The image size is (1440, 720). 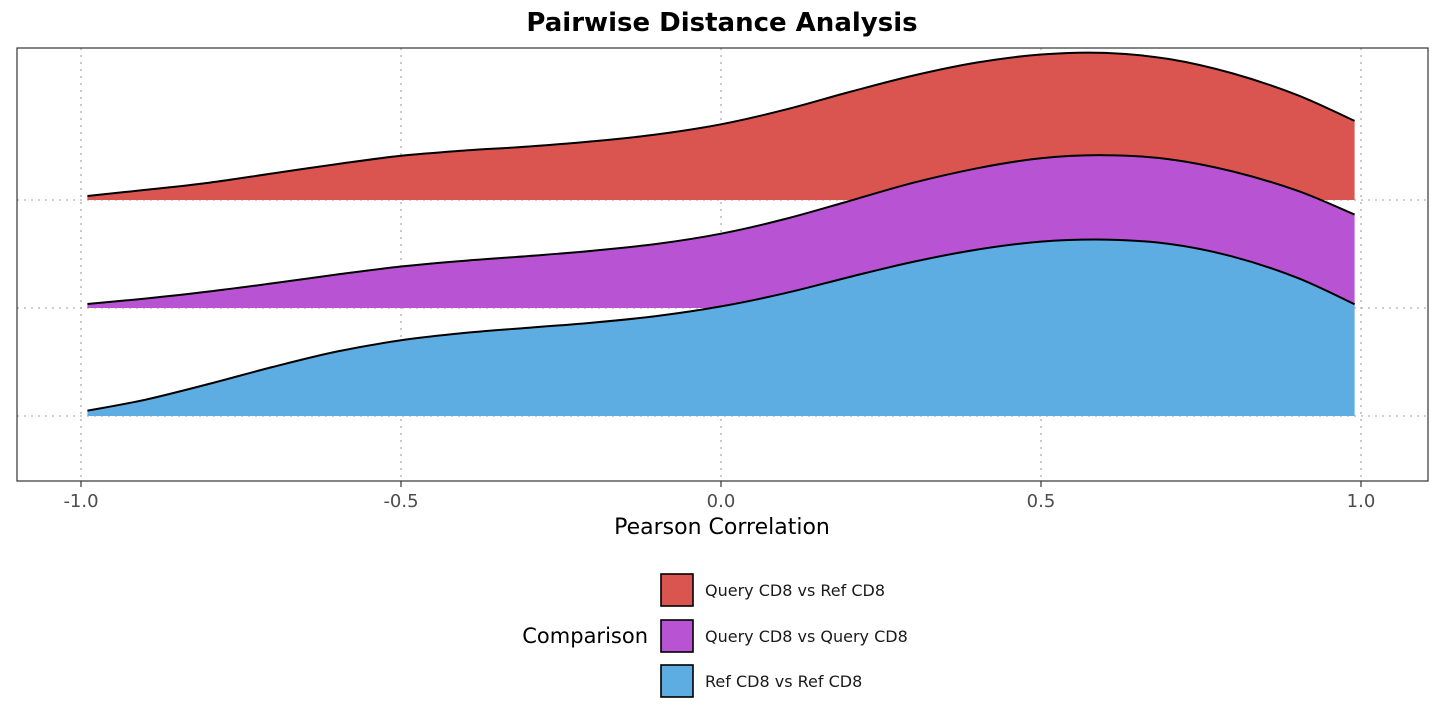 I want to click on chart-title: Pairwise Distance Analysis, so click(x=721, y=23).